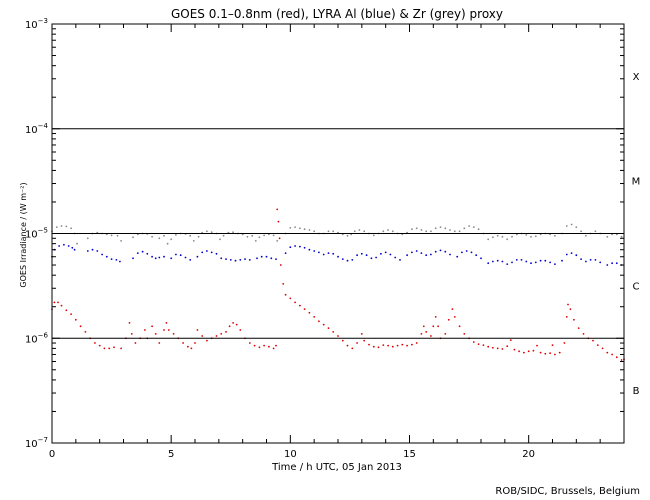 The width and height of the screenshot is (650, 500). What do you see at coordinates (636, 286) in the screenshot?
I see `flare-class-label: C` at bounding box center [636, 286].